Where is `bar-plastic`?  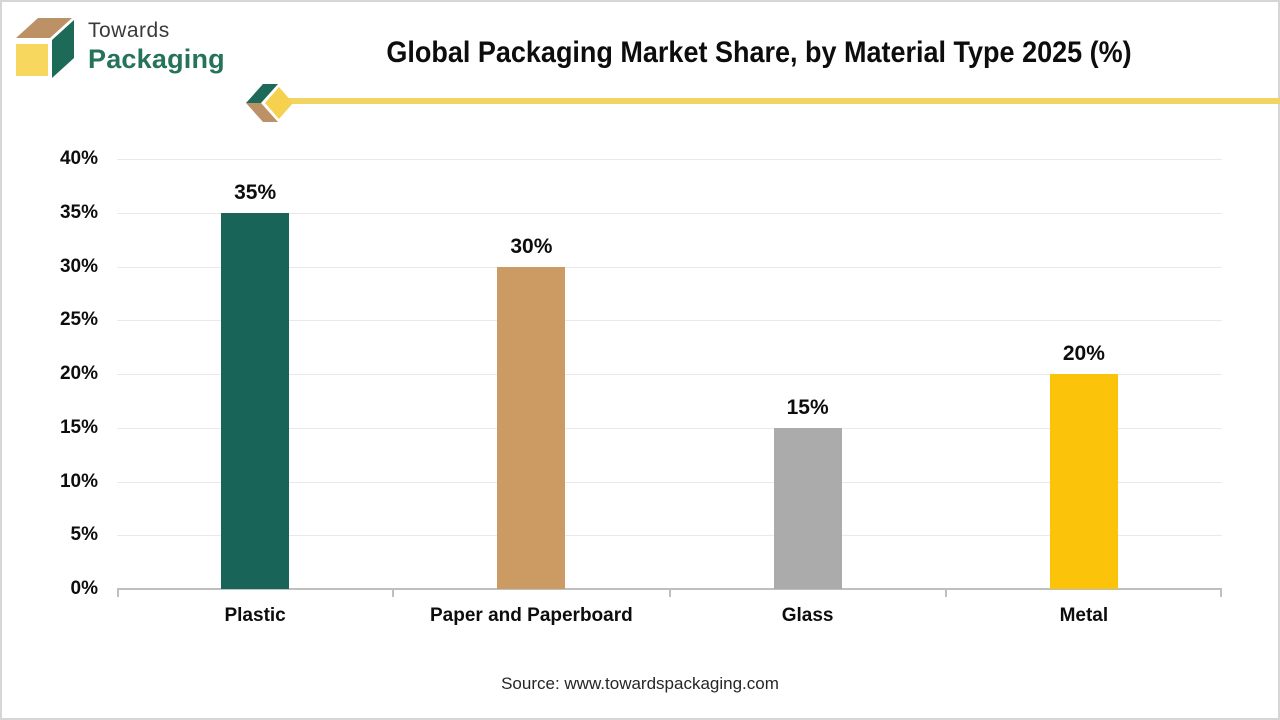 bar-plastic is located at coordinates (255, 400).